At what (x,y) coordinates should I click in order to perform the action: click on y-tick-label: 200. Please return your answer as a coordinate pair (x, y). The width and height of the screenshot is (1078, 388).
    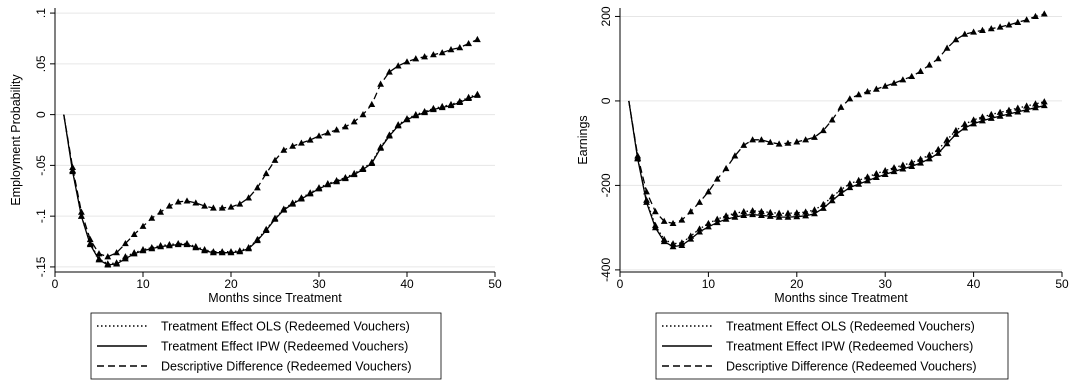
    Looking at the image, I should click on (606, 16).